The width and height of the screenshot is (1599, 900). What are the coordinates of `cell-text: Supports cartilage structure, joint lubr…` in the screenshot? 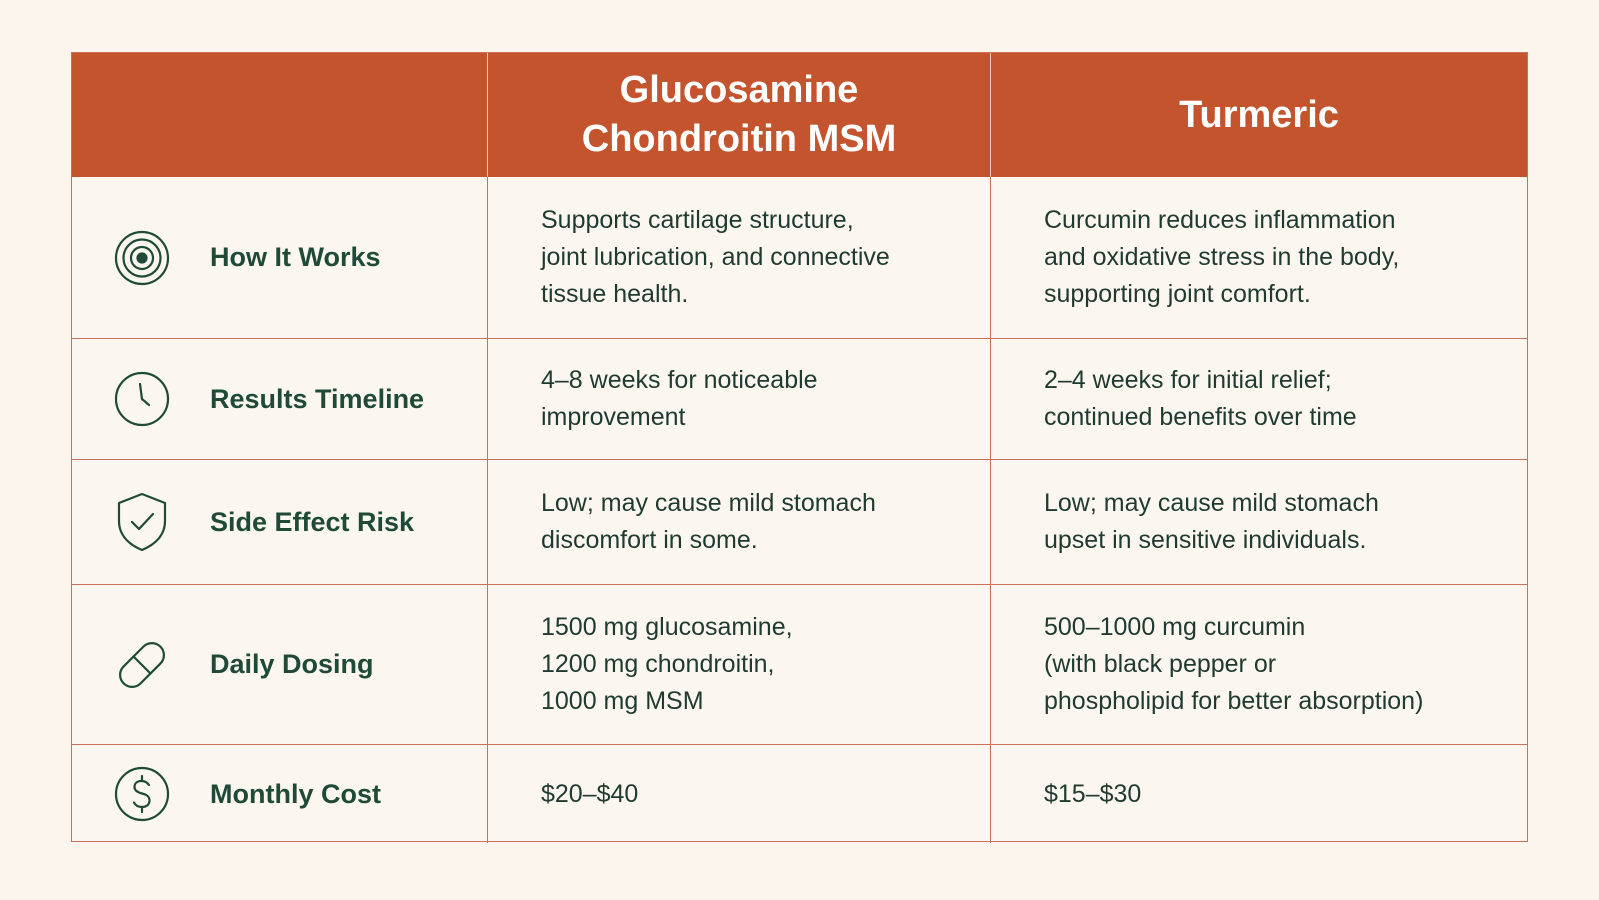 It's located at (715, 257).